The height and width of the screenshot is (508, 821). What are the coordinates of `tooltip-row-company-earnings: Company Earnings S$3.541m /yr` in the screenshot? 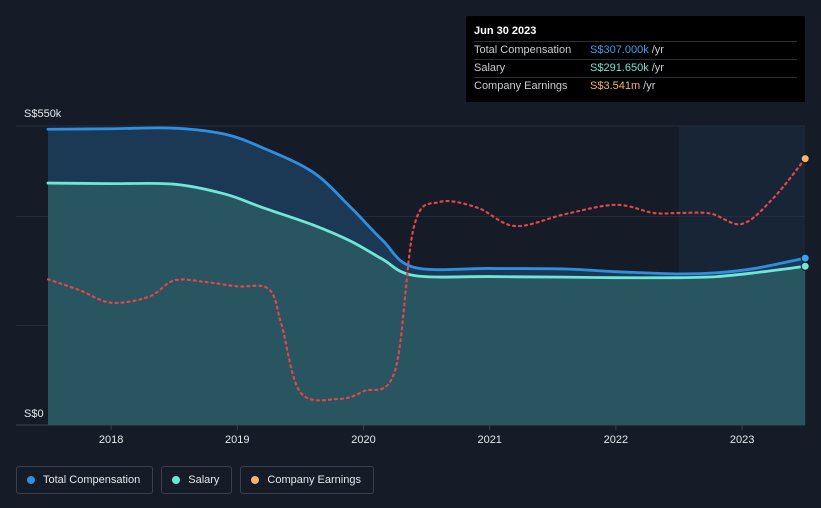 It's located at (635, 86).